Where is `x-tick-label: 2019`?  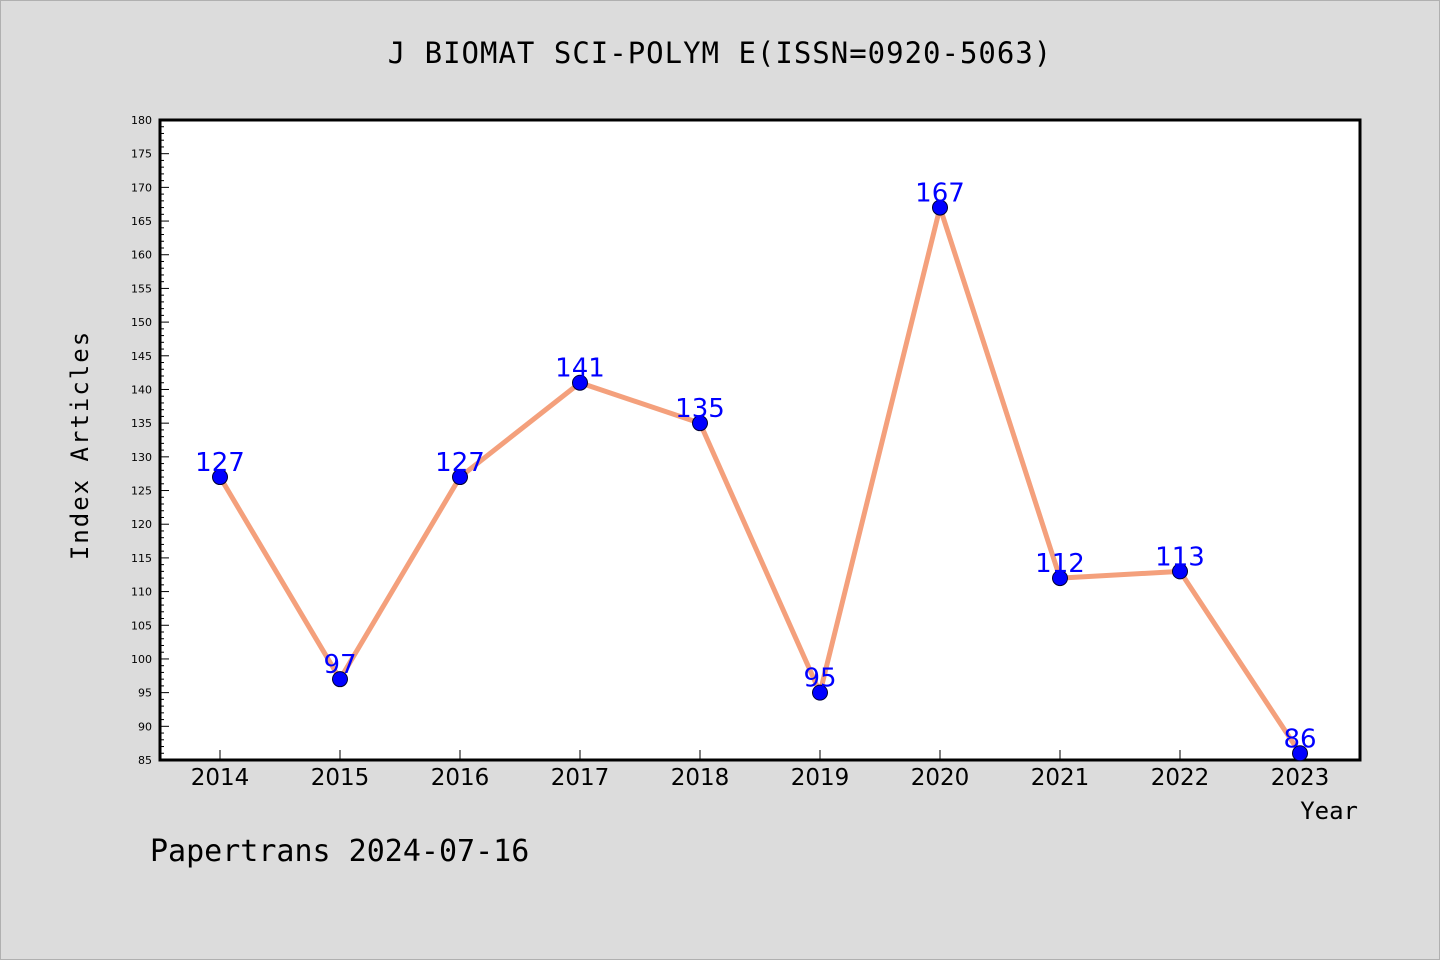
x-tick-label: 2019 is located at coordinates (820, 778).